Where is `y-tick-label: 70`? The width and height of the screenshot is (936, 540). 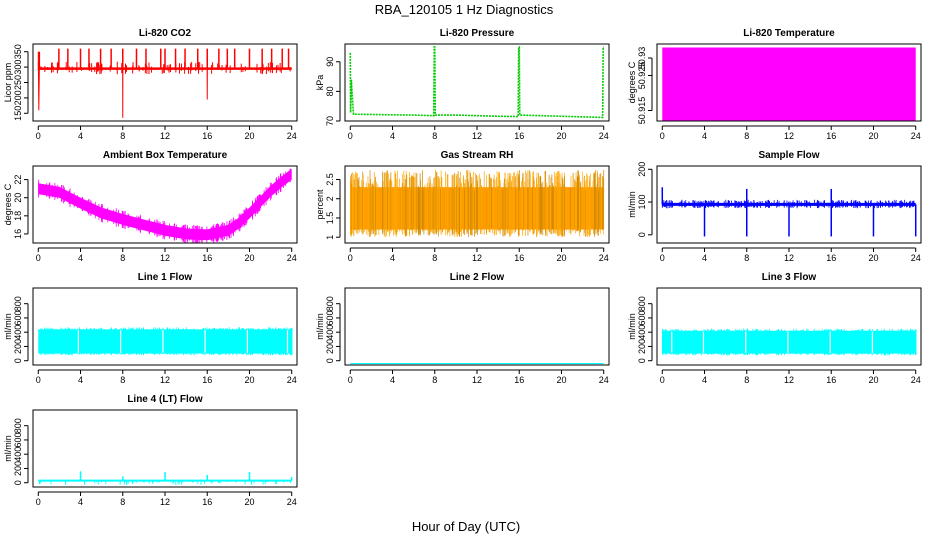
y-tick-label: 70 is located at coordinates (330, 121).